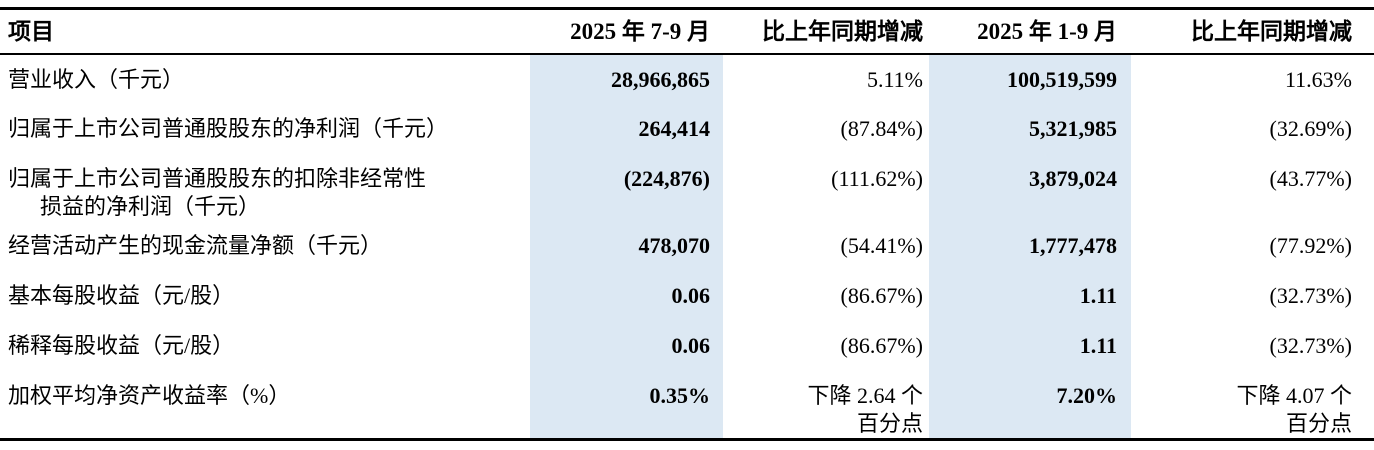 Image resolution: width=1374 pixels, height=450 pixels. Describe the element at coordinates (826, 79) in the screenshot. I see `q3-change-cell: 5.11%` at that location.